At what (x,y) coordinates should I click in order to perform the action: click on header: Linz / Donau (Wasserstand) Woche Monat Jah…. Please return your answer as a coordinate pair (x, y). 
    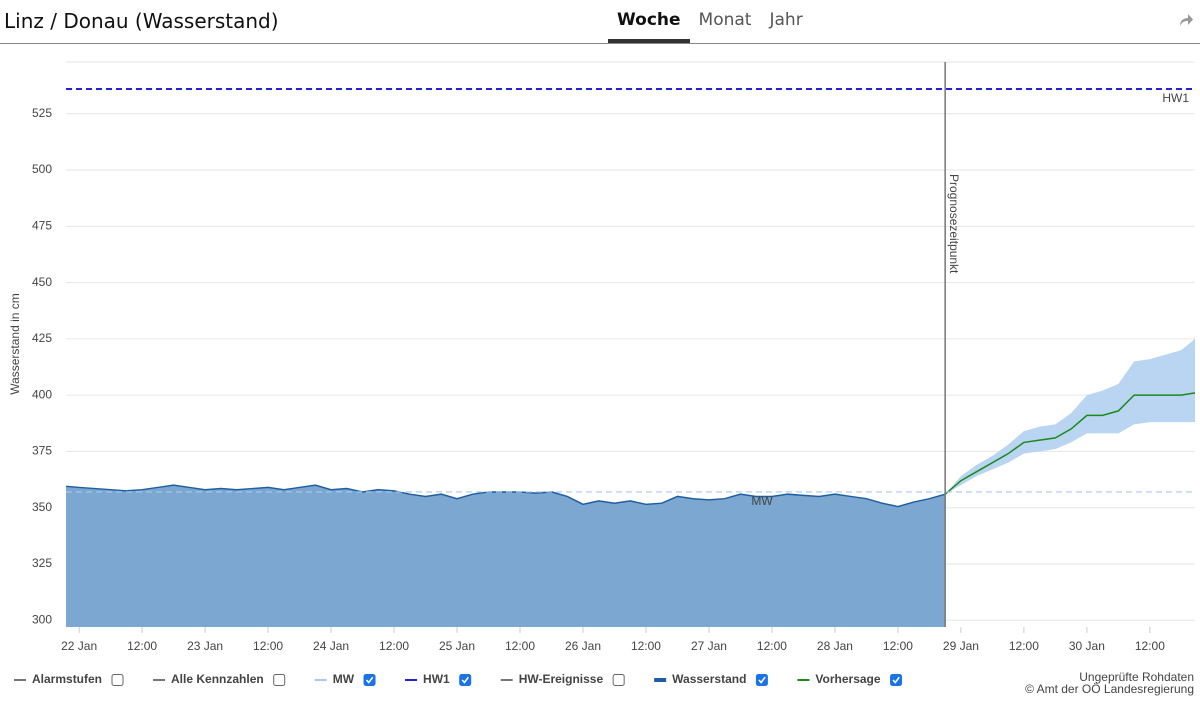
    Looking at the image, I should click on (600, 22).